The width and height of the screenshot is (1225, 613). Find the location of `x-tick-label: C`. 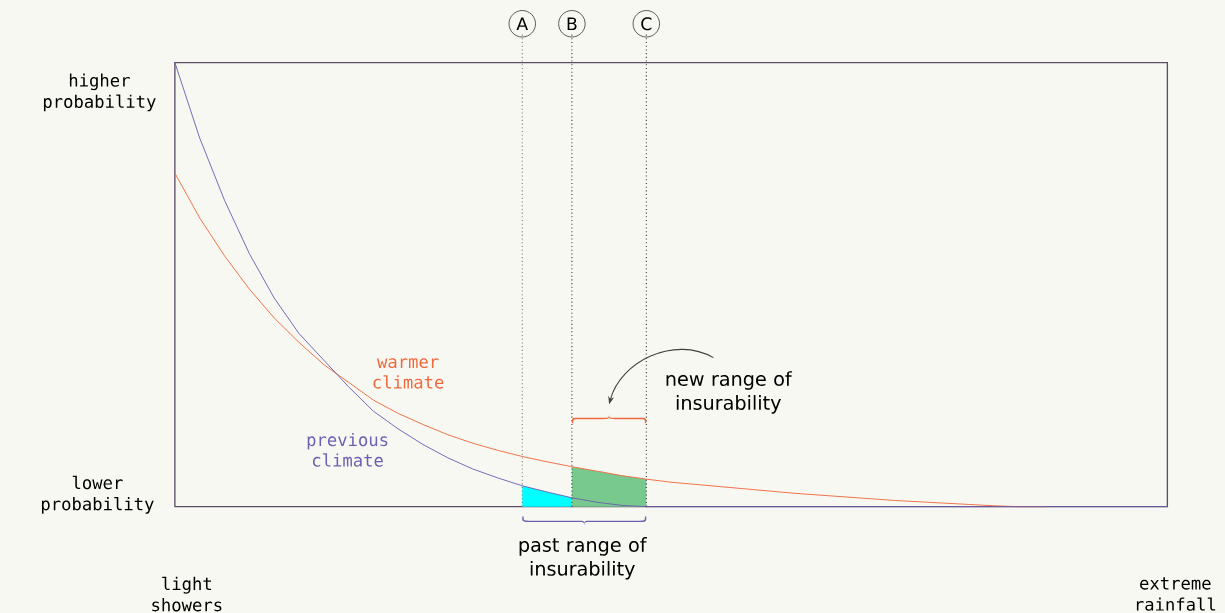

x-tick-label: C is located at coordinates (646, 24).